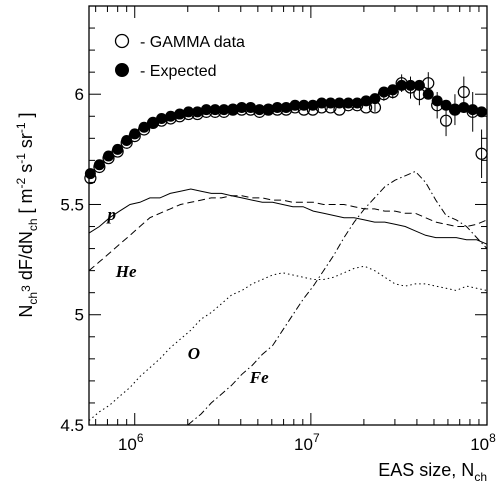 This screenshot has height=489, width=504. I want to click on y-tick-label: 5, so click(79, 315).